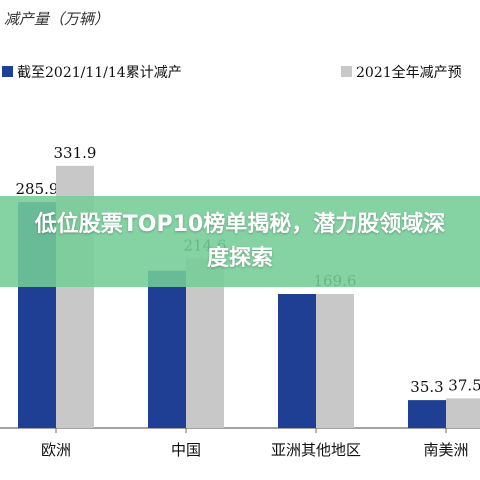 Image resolution: width=480 pixels, height=480 pixels. What do you see at coordinates (56, 450) in the screenshot?
I see `x-tick-label: 欧洲` at bounding box center [56, 450].